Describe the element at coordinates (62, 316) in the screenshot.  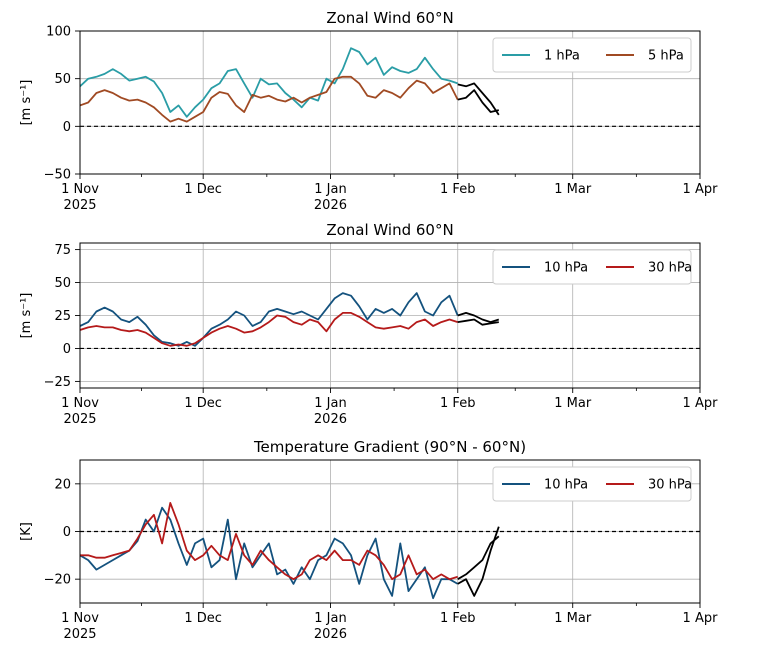
I see `y-tick-label: 25` at that location.